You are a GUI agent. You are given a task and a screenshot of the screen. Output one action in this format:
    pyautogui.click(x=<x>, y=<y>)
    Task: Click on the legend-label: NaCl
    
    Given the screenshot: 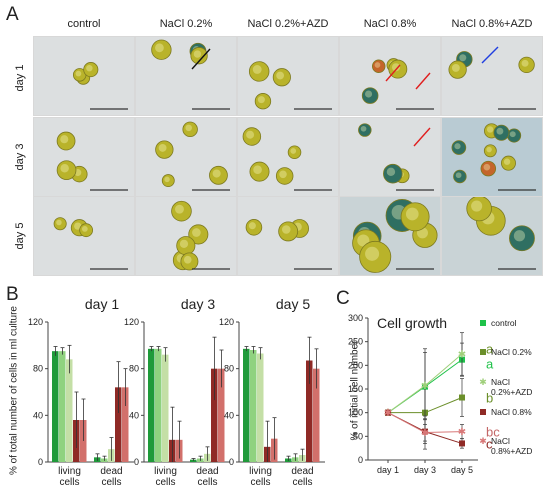 What is the action you would take?
    pyautogui.click(x=500, y=441)
    